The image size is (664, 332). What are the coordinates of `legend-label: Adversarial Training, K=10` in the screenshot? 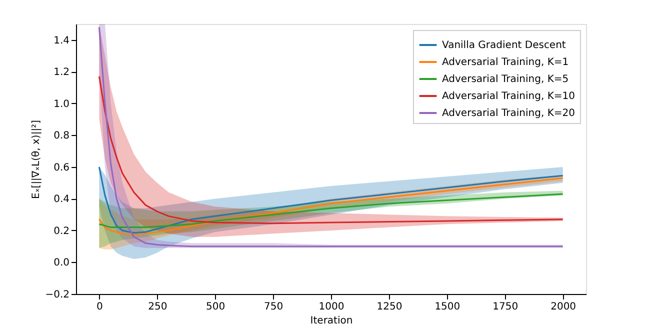 It's located at (508, 96).